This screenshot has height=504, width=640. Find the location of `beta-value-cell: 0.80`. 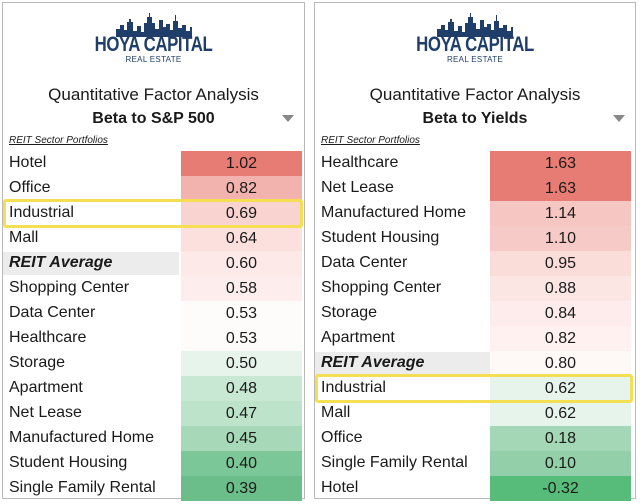

beta-value-cell: 0.80 is located at coordinates (560, 363).